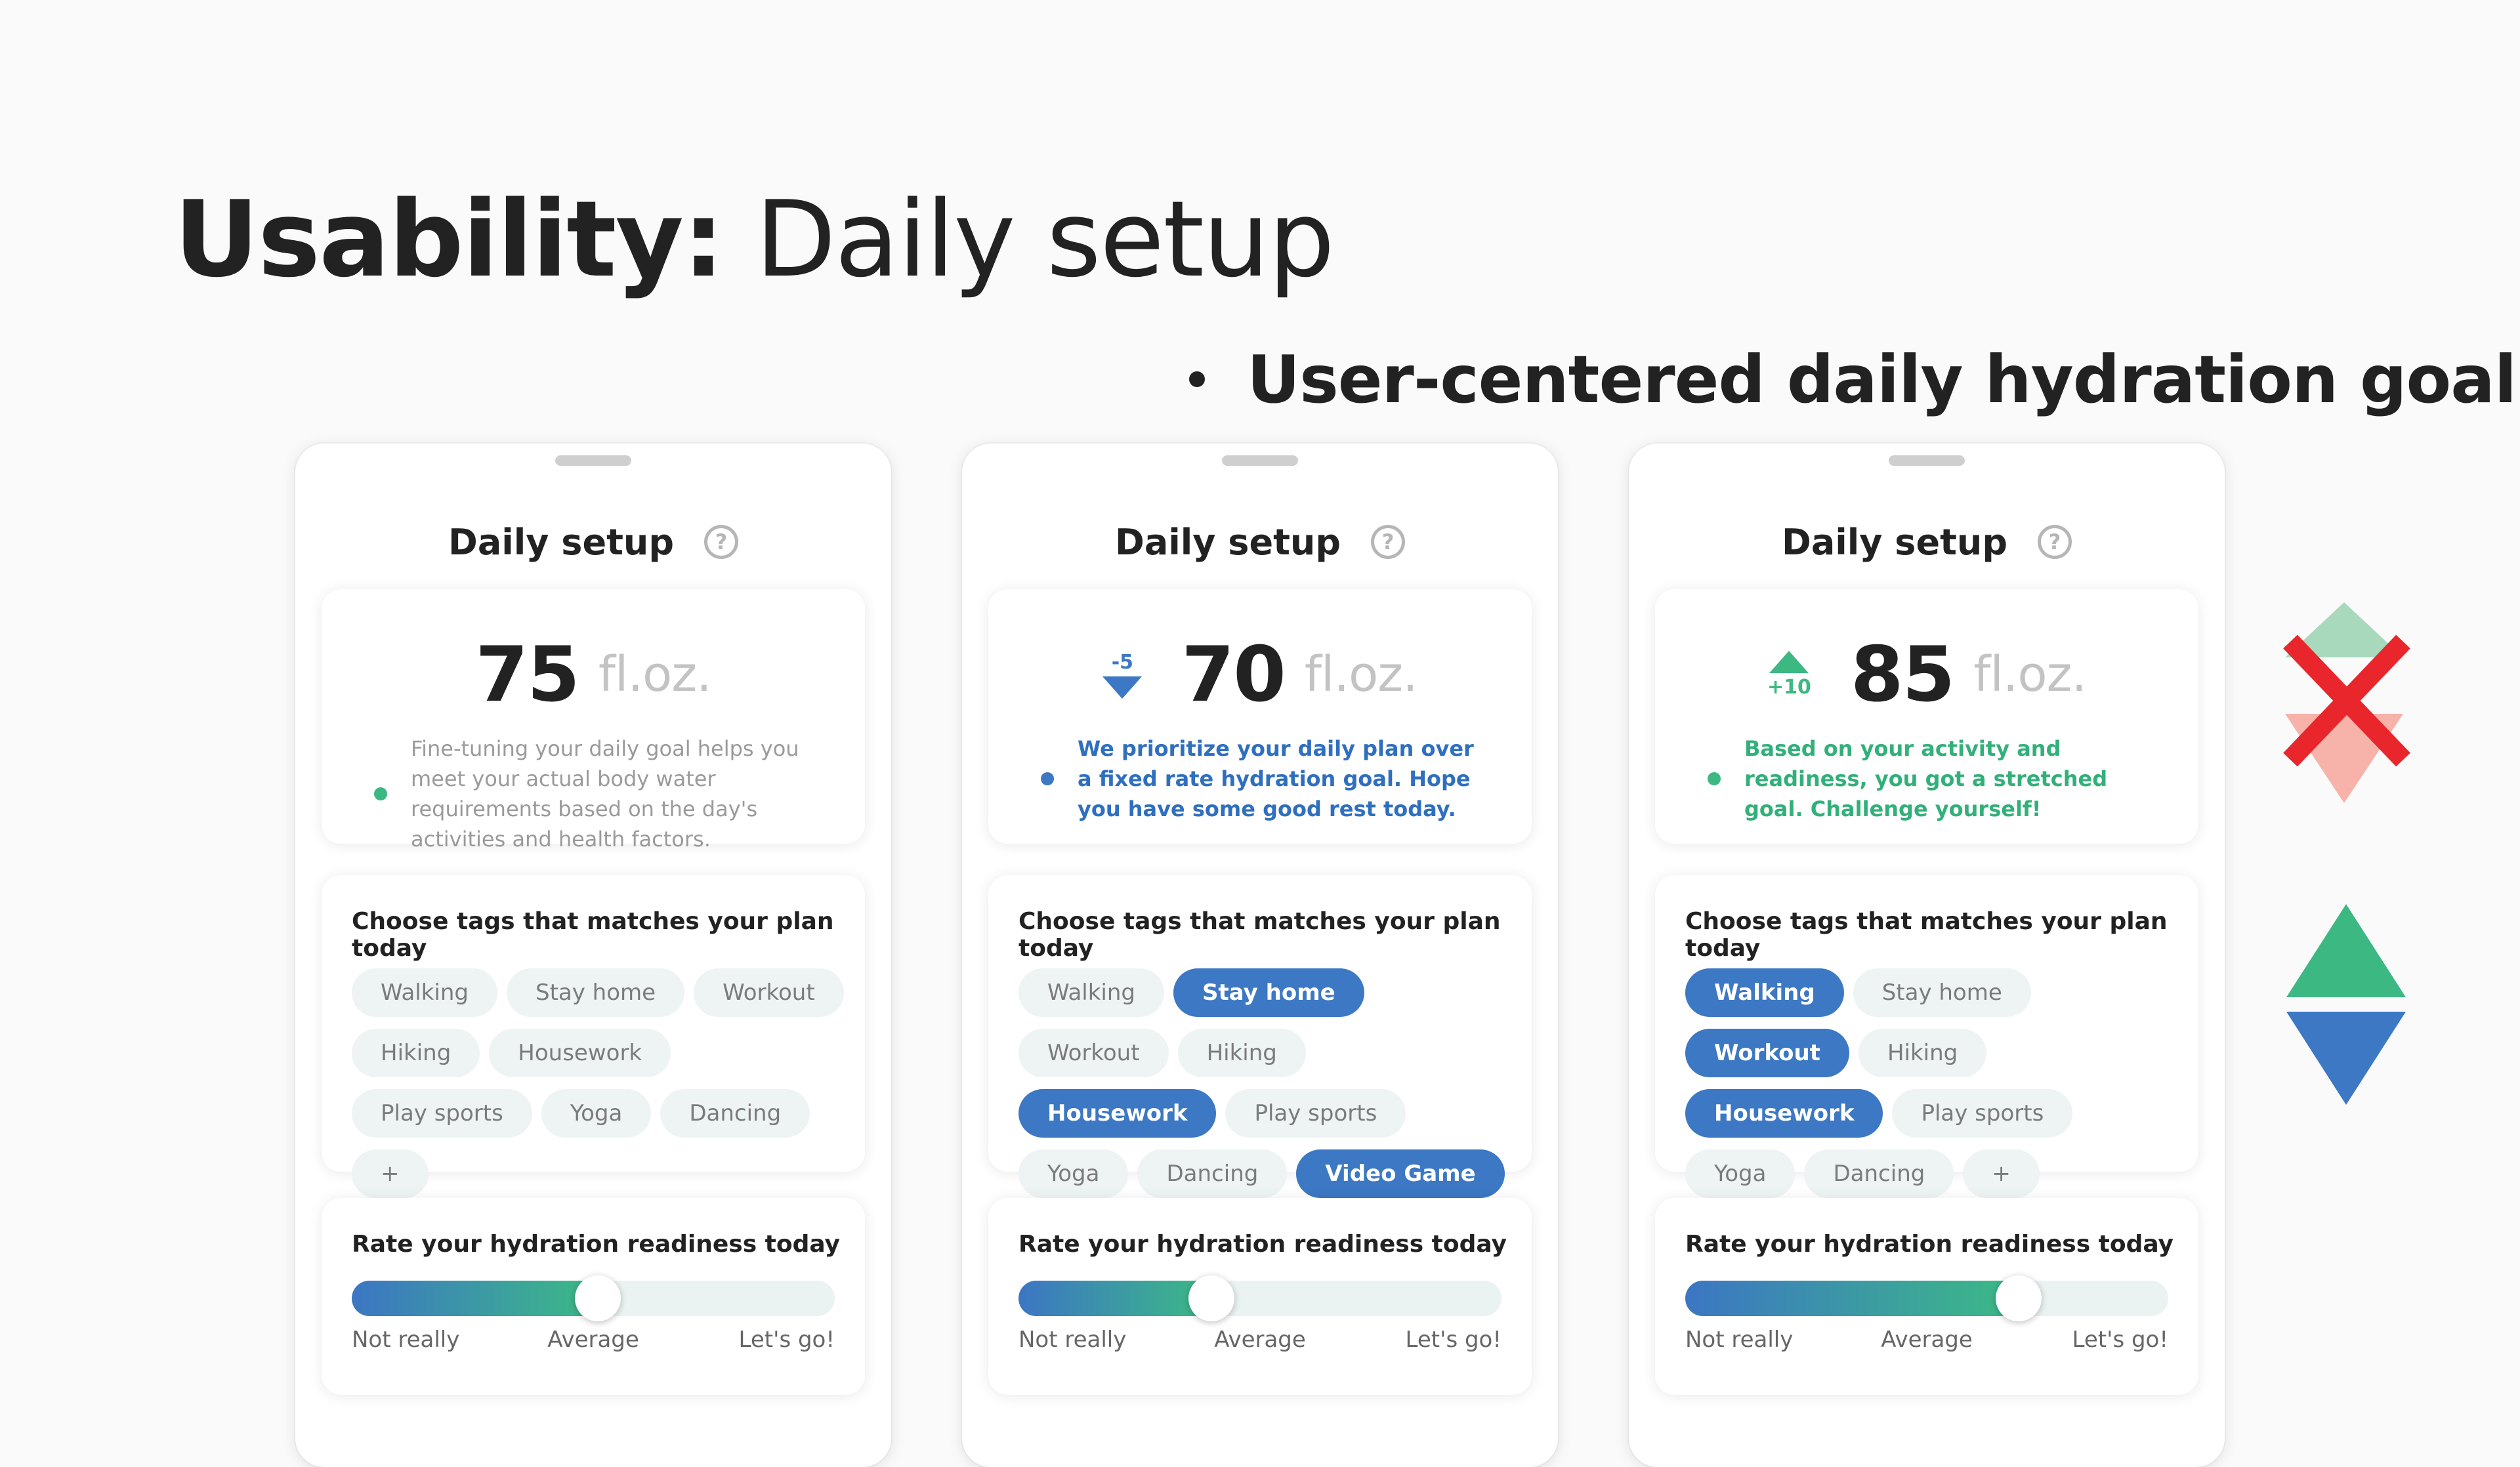 This screenshot has height=1467, width=2520. What do you see at coordinates (1122, 687) in the screenshot?
I see `arrow-down-icon` at bounding box center [1122, 687].